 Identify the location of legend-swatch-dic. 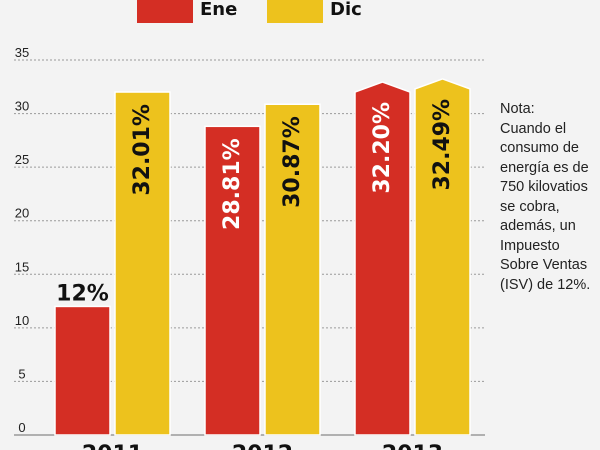
(295, 11).